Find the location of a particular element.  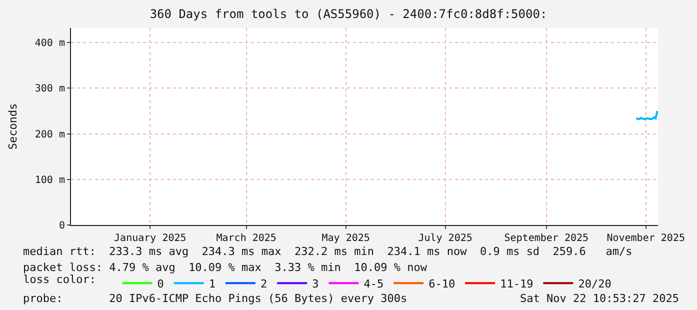

legend-title: loss color: is located at coordinates (66, 279).